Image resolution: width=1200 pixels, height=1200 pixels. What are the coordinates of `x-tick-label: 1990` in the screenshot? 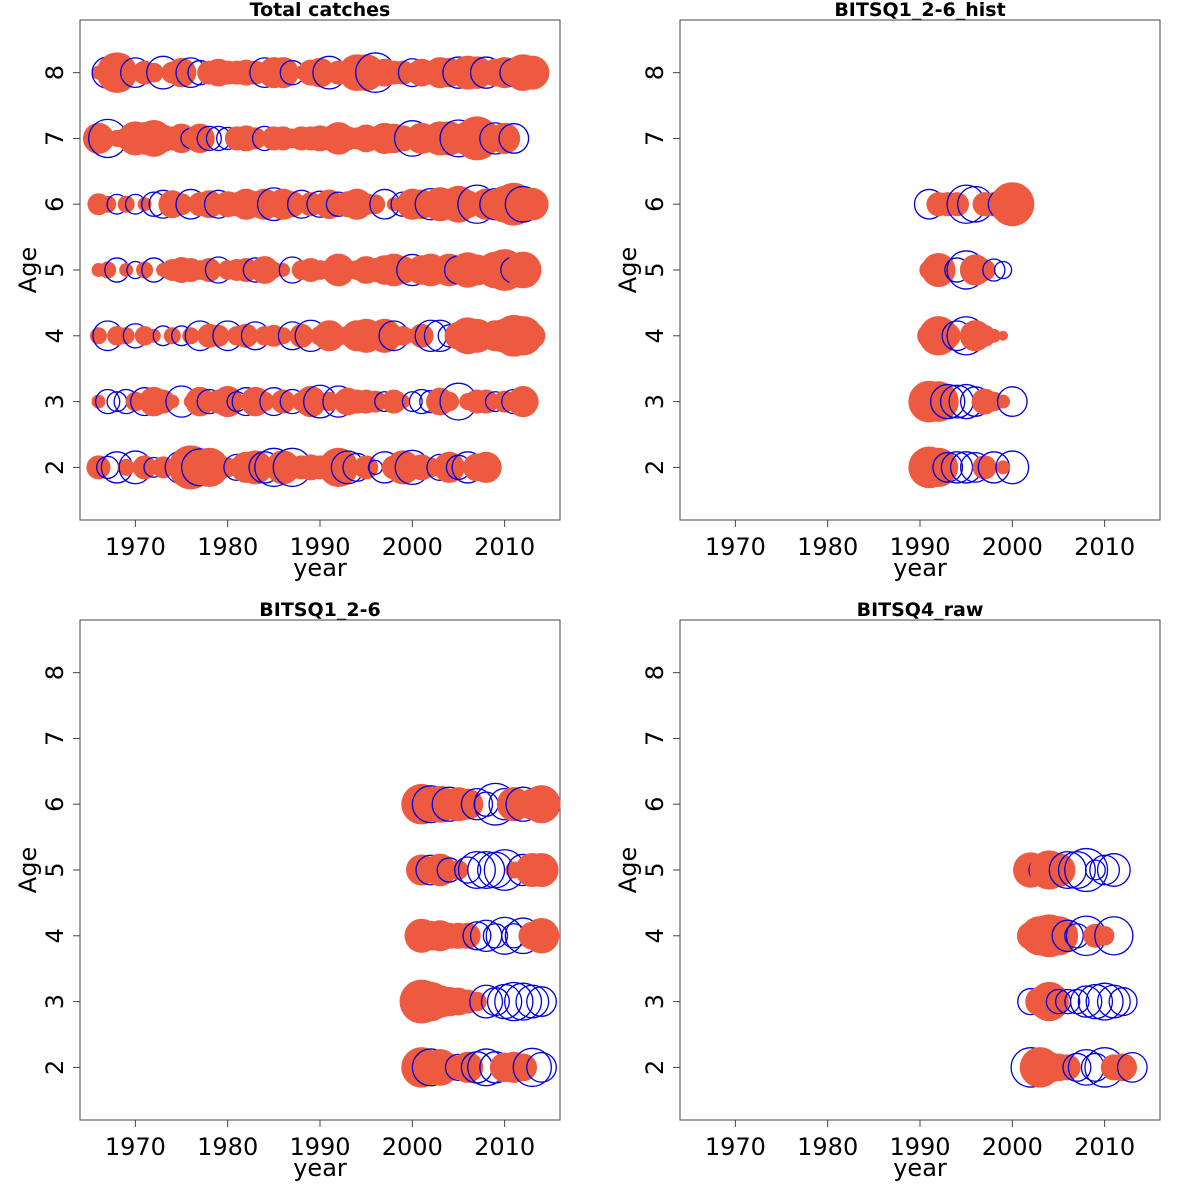 It's located at (919, 1147).